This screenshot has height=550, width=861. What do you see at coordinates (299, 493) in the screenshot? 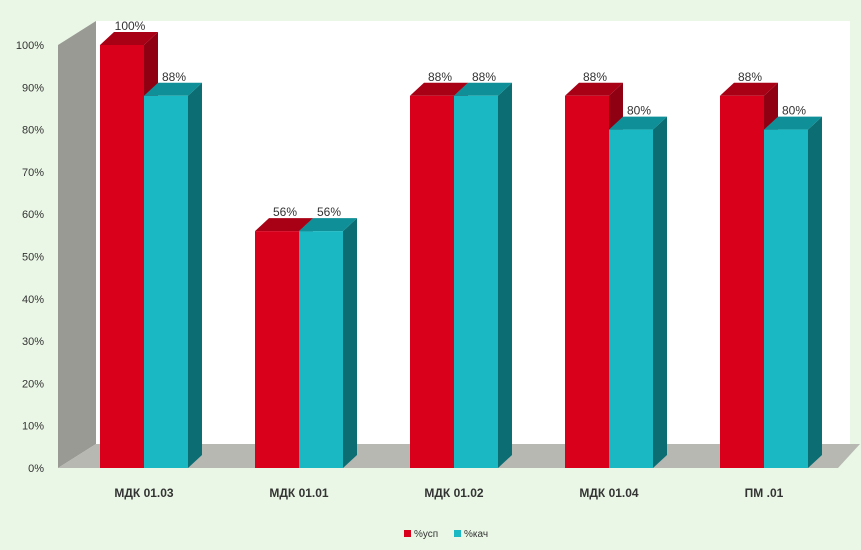
I see `x-tick-label: МДК 01.01` at bounding box center [299, 493].